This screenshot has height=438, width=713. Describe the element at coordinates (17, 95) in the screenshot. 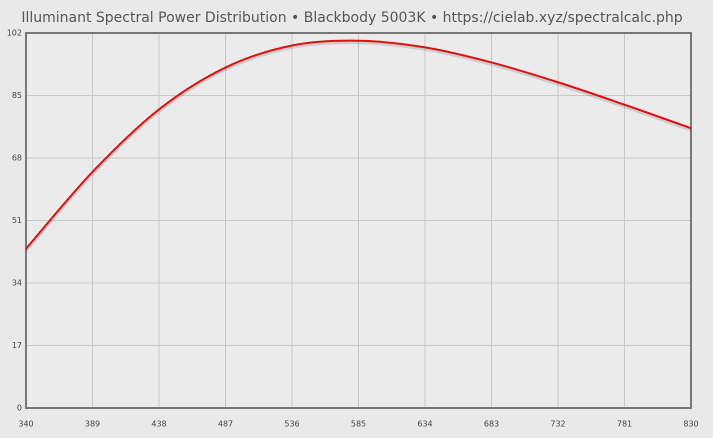

I see `y-tick-label: 85` at that location.